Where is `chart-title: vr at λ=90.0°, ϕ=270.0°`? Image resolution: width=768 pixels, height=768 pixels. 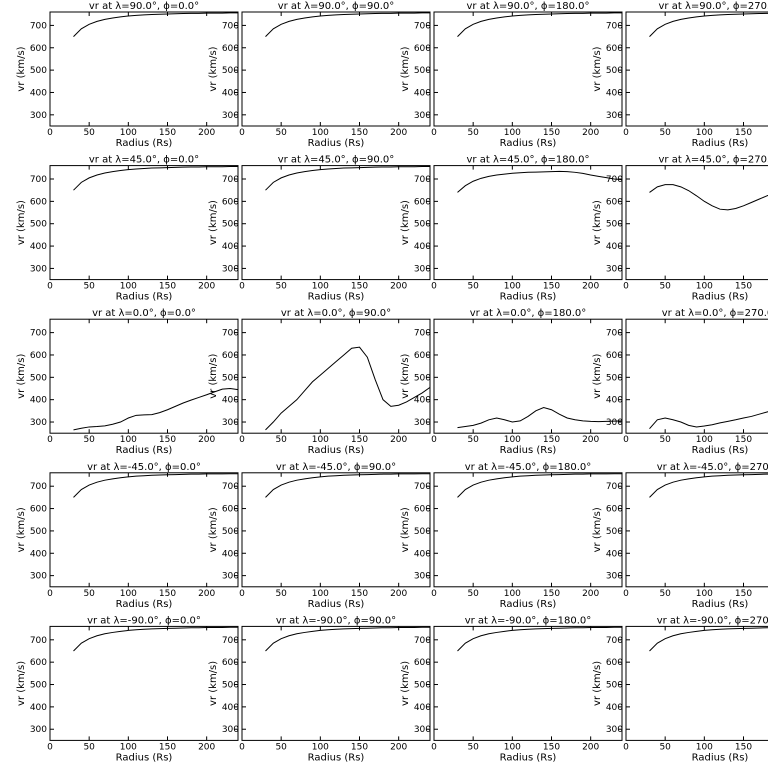
chart-title: vr at λ=90.0°, ϕ=270.0° is located at coordinates (713, 6).